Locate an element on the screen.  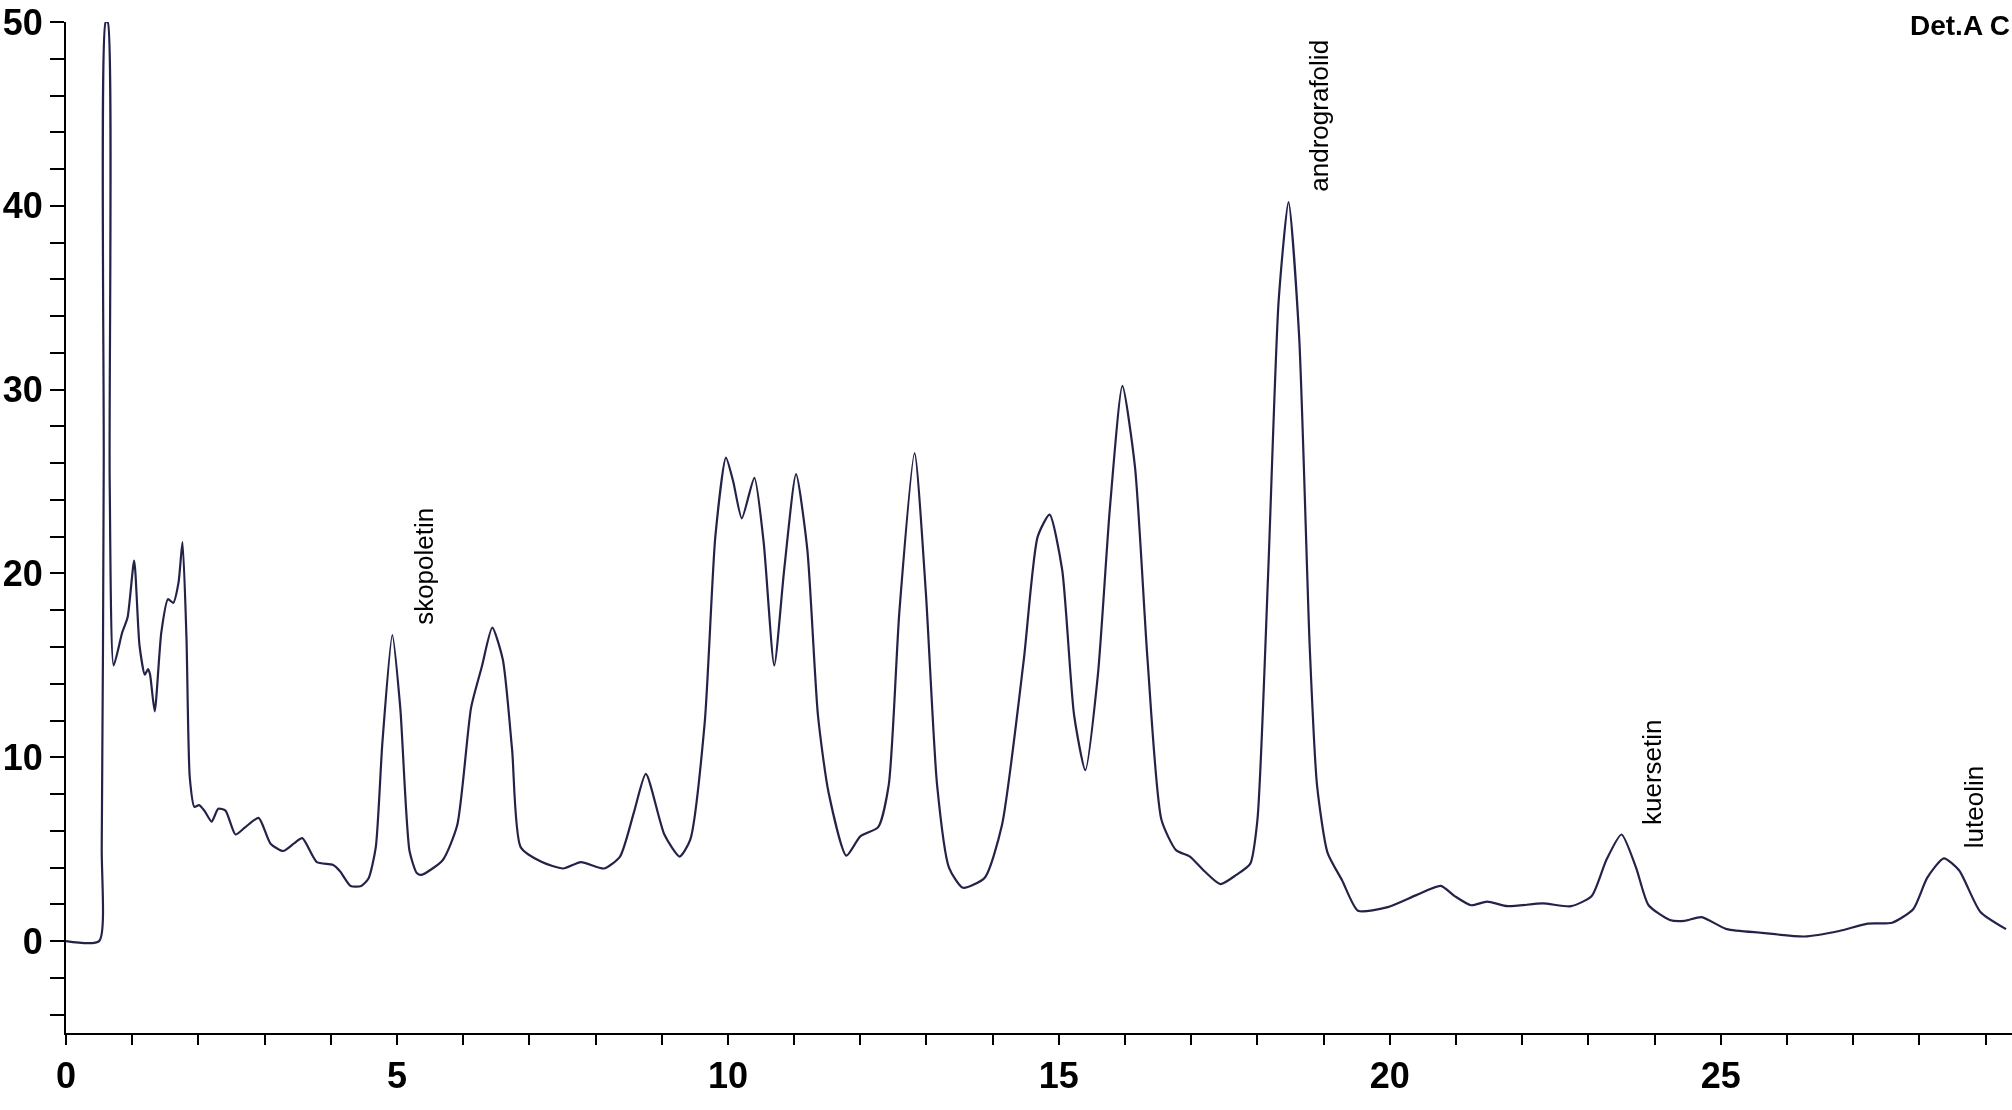
annotation: kuersetin is located at coordinates (1652, 772).